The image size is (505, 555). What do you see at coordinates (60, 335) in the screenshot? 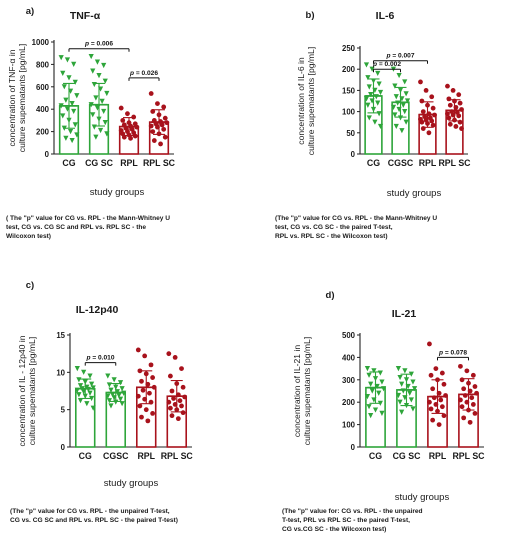
I see `y-tick-label: 15` at bounding box center [60, 335].